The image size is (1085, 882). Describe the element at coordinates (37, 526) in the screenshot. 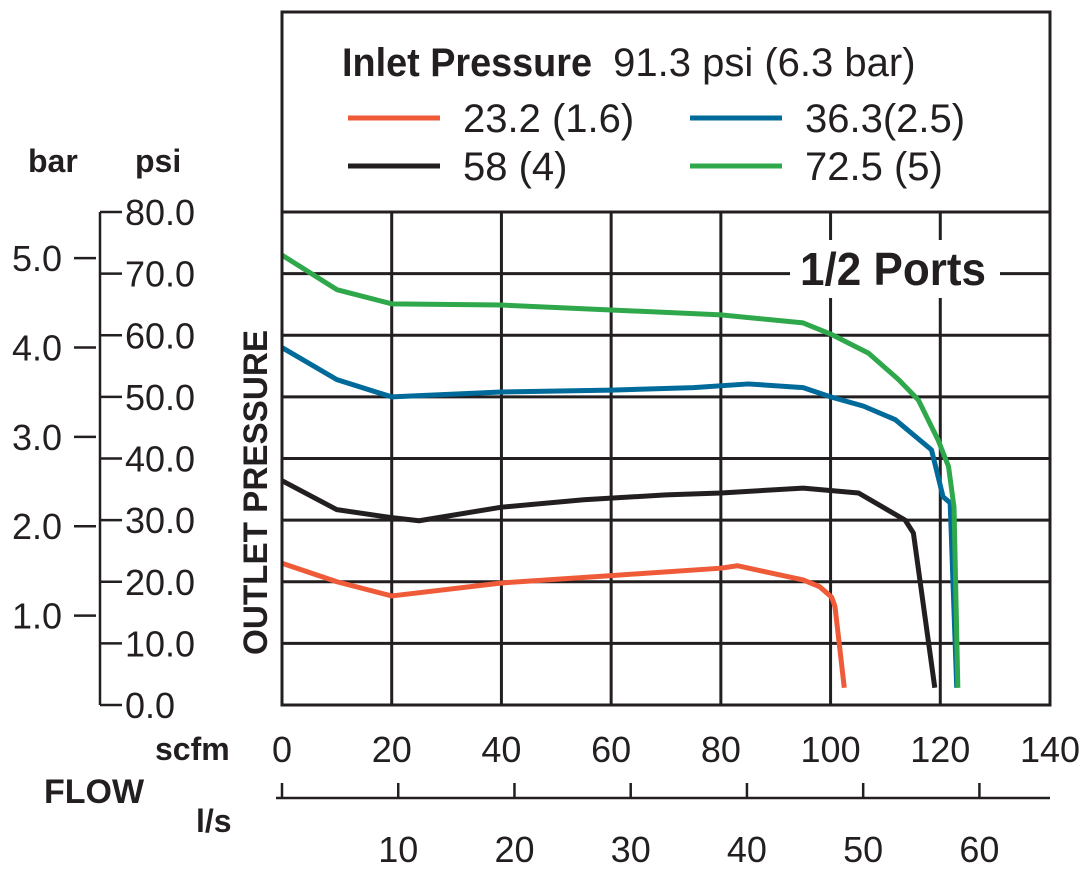

I see `bar-tick-label: 2.0` at that location.